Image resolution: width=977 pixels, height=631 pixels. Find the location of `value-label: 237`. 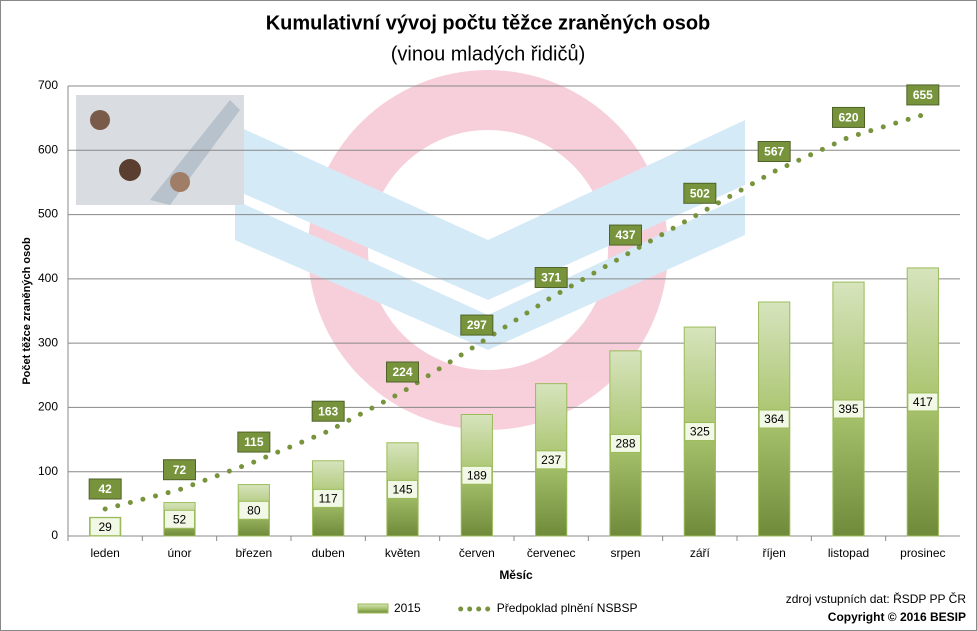

value-label: 237 is located at coordinates (551, 460).